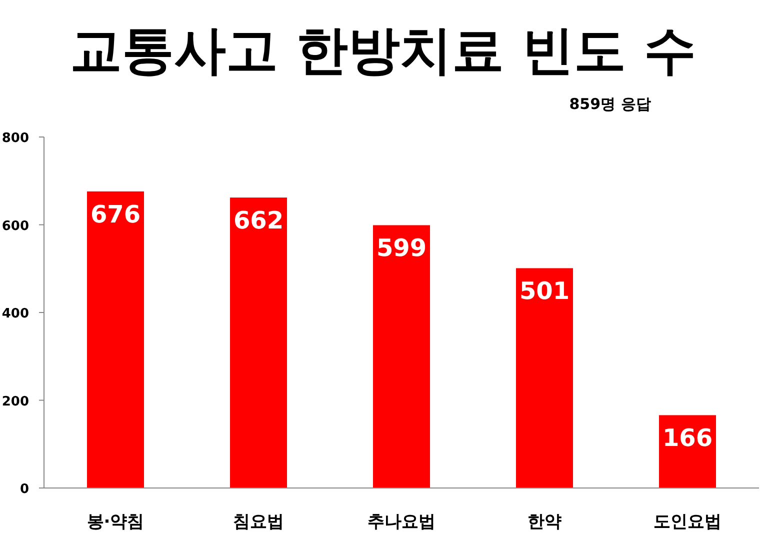 The height and width of the screenshot is (539, 765). What do you see at coordinates (15, 226) in the screenshot?
I see `y-tick-label: 600` at bounding box center [15, 226].